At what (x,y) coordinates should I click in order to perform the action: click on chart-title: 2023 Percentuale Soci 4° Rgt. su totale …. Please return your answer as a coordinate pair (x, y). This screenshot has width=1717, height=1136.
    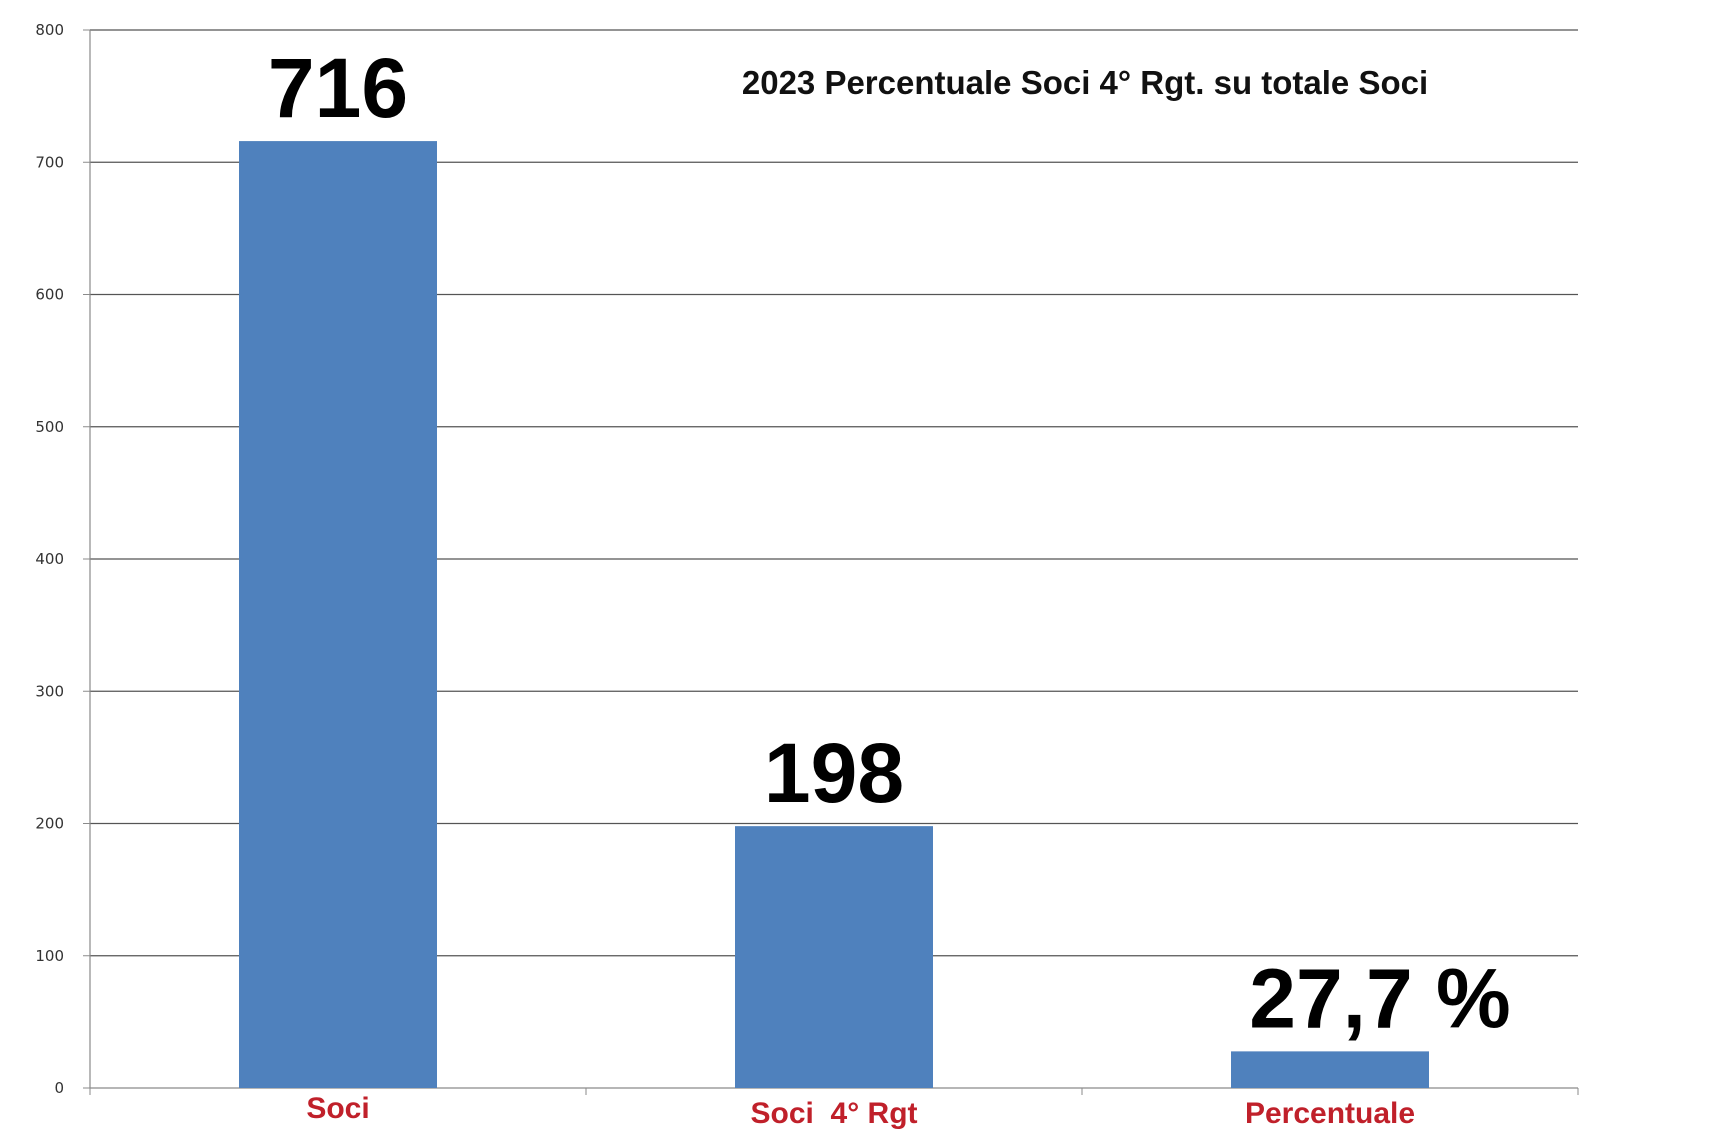
    Looking at the image, I should click on (1085, 82).